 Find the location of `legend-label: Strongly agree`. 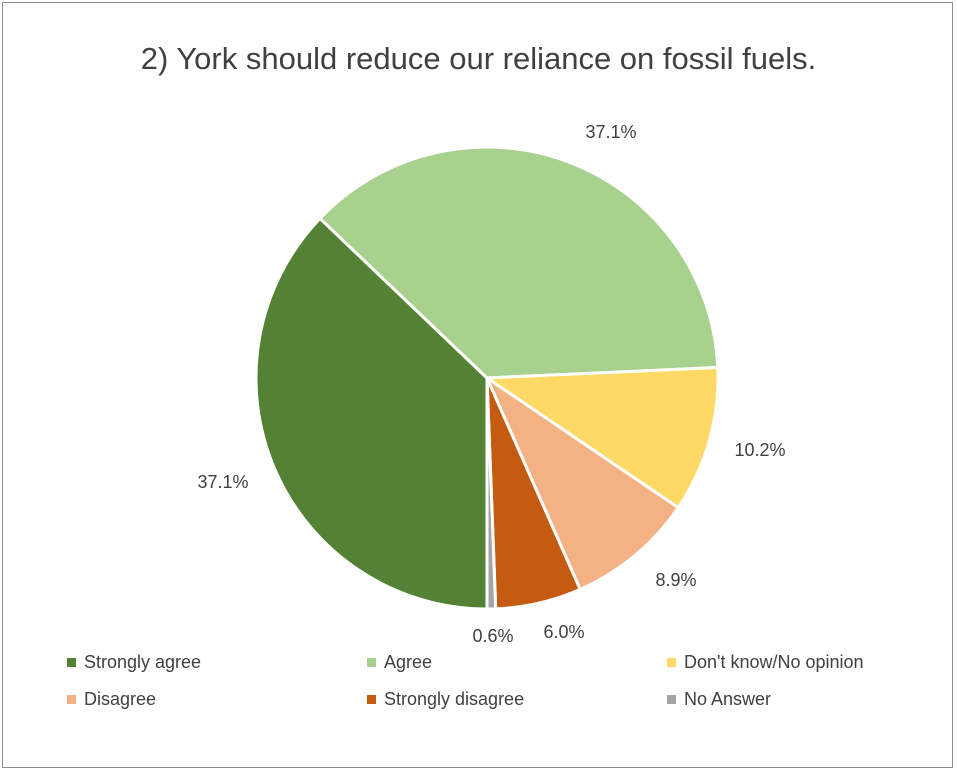

legend-label: Strongly agree is located at coordinates (143, 662).